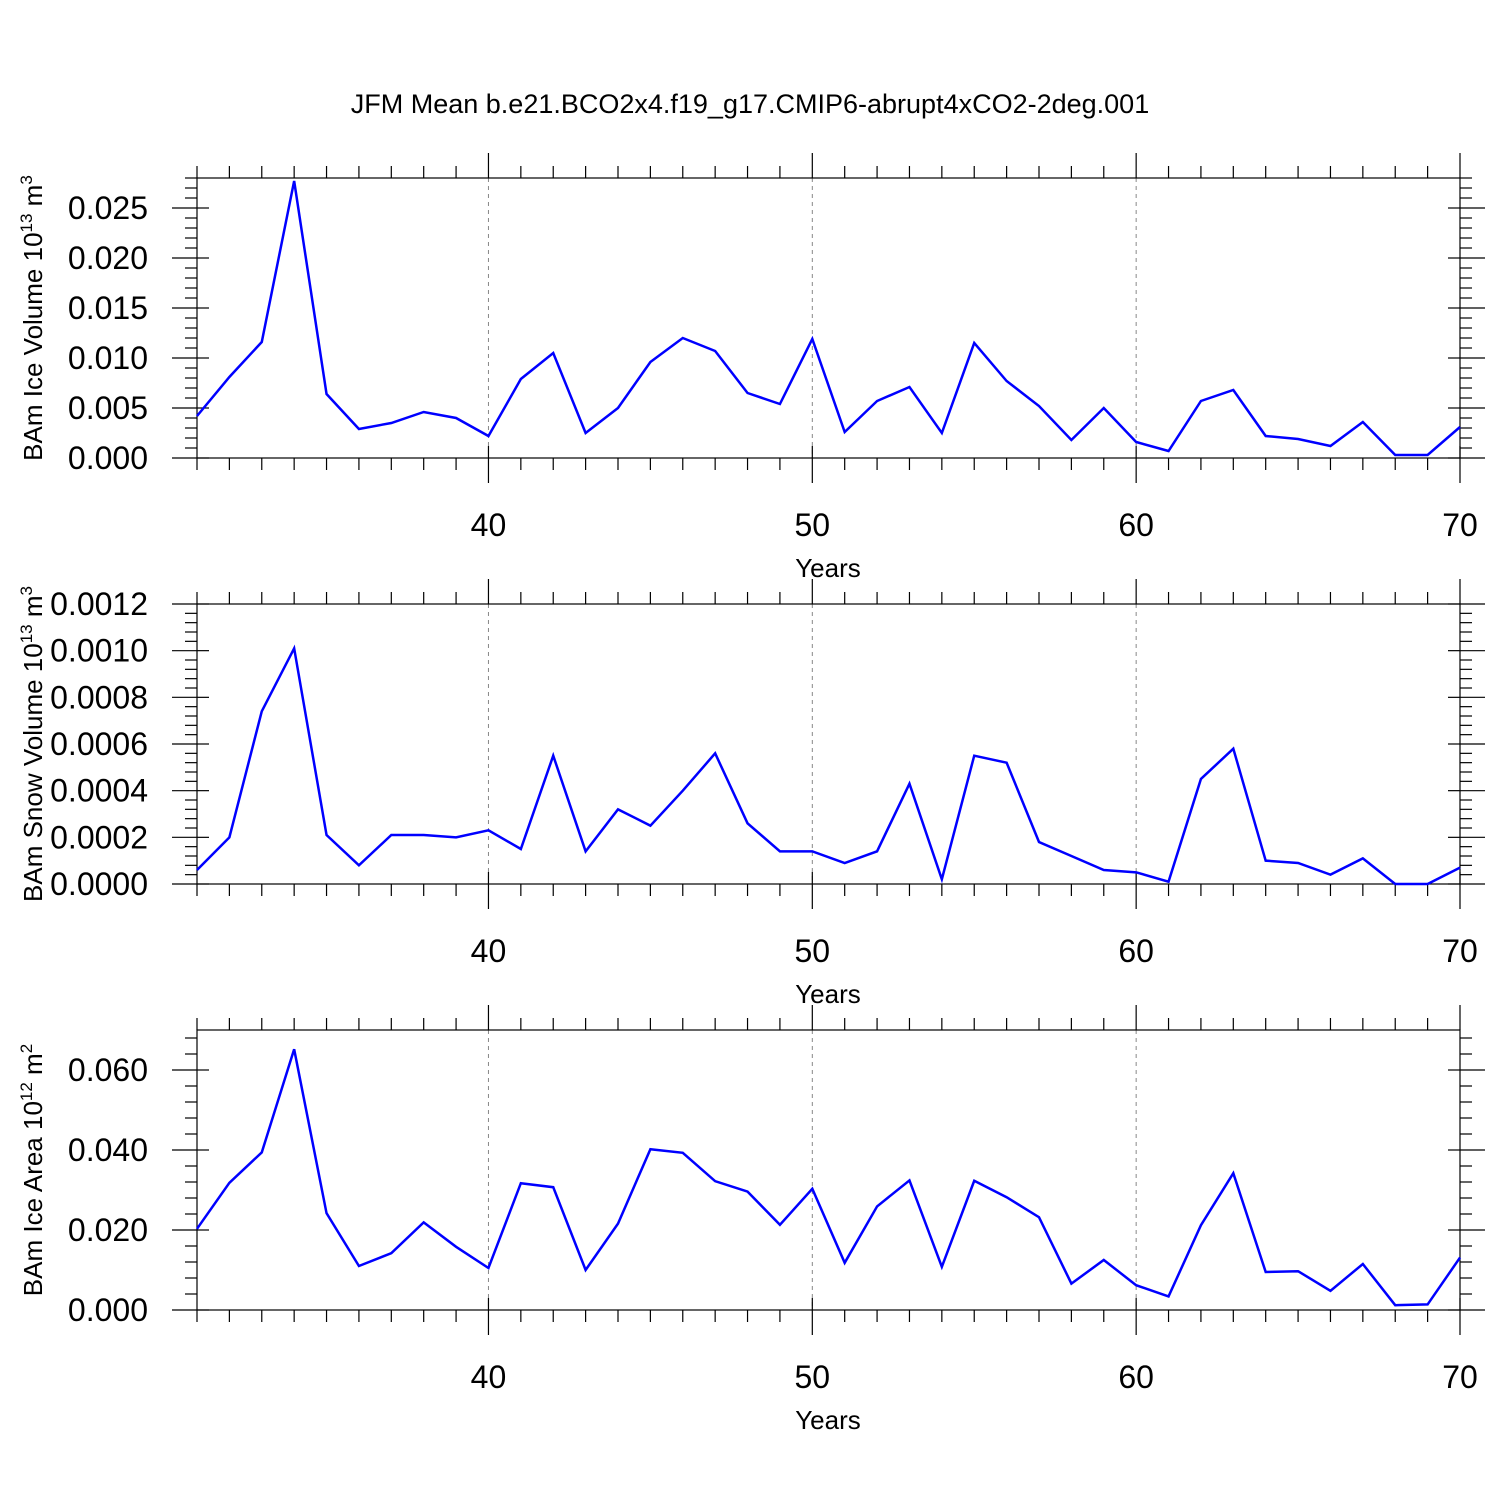 The height and width of the screenshot is (1500, 1500). What do you see at coordinates (108, 1070) in the screenshot?
I see `y-tick-label: 0.060` at bounding box center [108, 1070].